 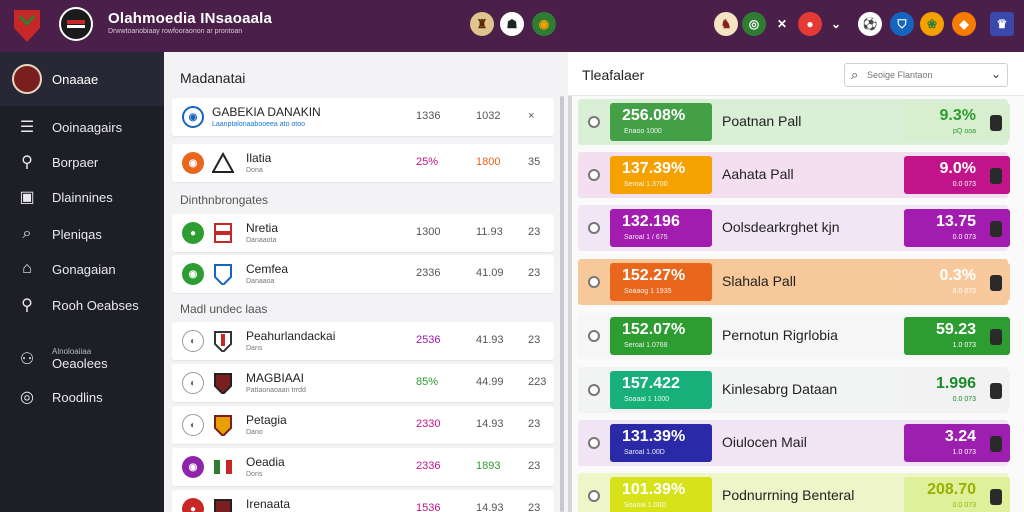 I want to click on people-icon: ⚇, so click(x=27, y=359).